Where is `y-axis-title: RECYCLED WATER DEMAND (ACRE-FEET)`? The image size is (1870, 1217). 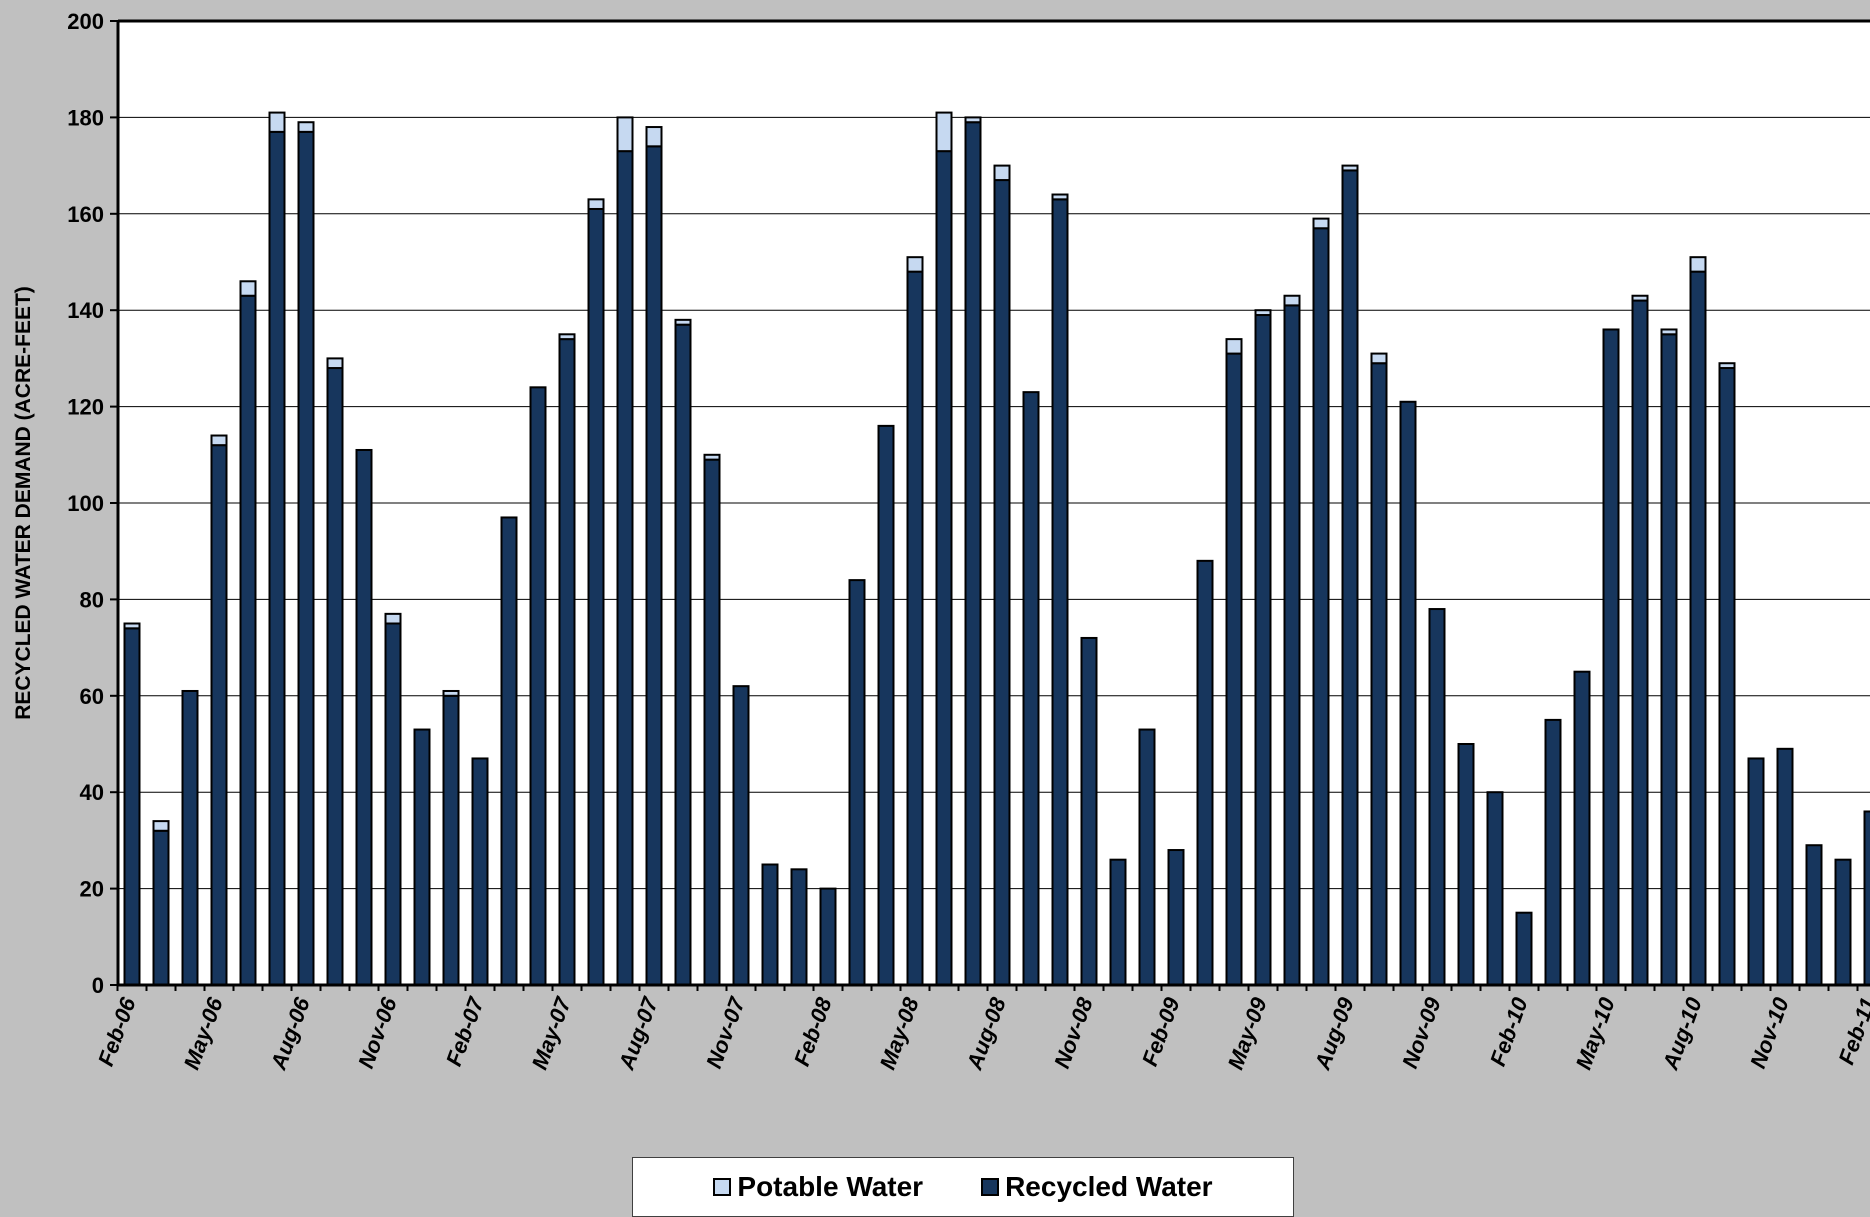
y-axis-title: RECYCLED WATER DEMAND (ACRE-FEET) is located at coordinates (23, 503).